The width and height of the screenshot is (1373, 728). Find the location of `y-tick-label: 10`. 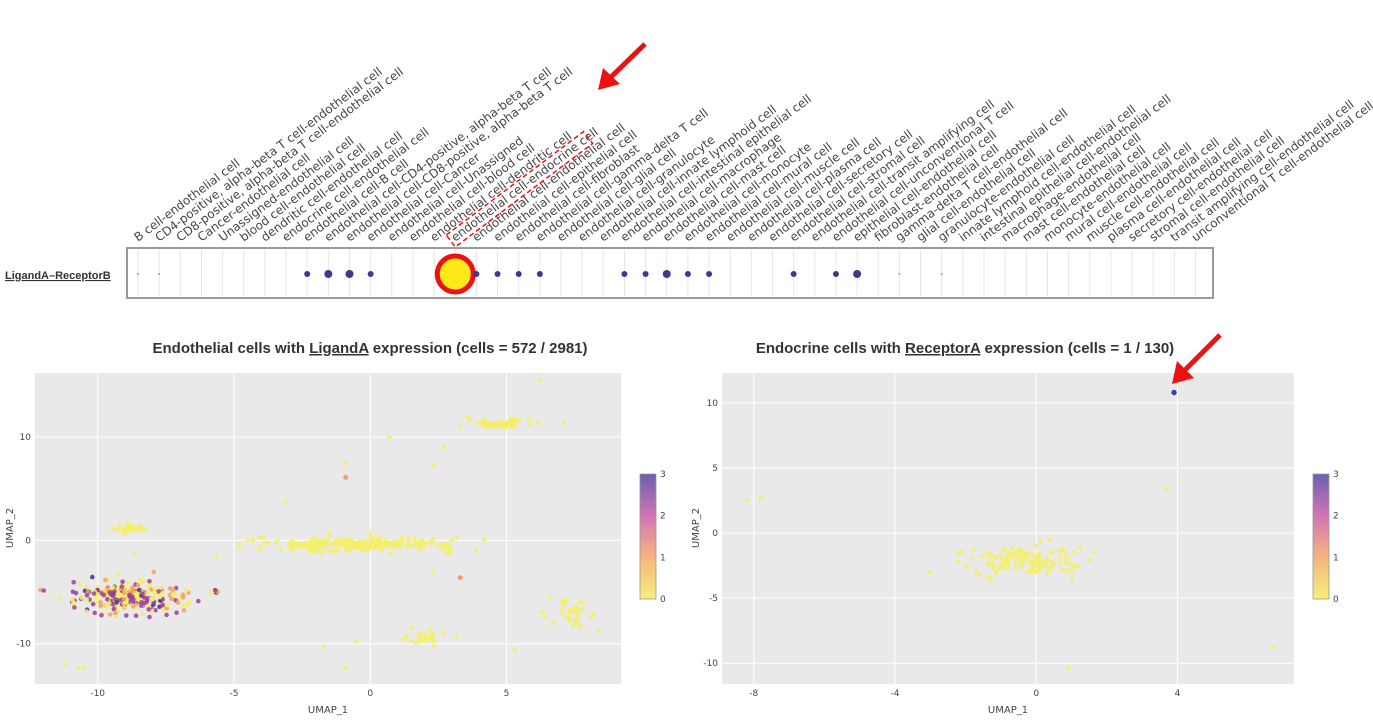

y-tick-label: 10 is located at coordinates (26, 438).